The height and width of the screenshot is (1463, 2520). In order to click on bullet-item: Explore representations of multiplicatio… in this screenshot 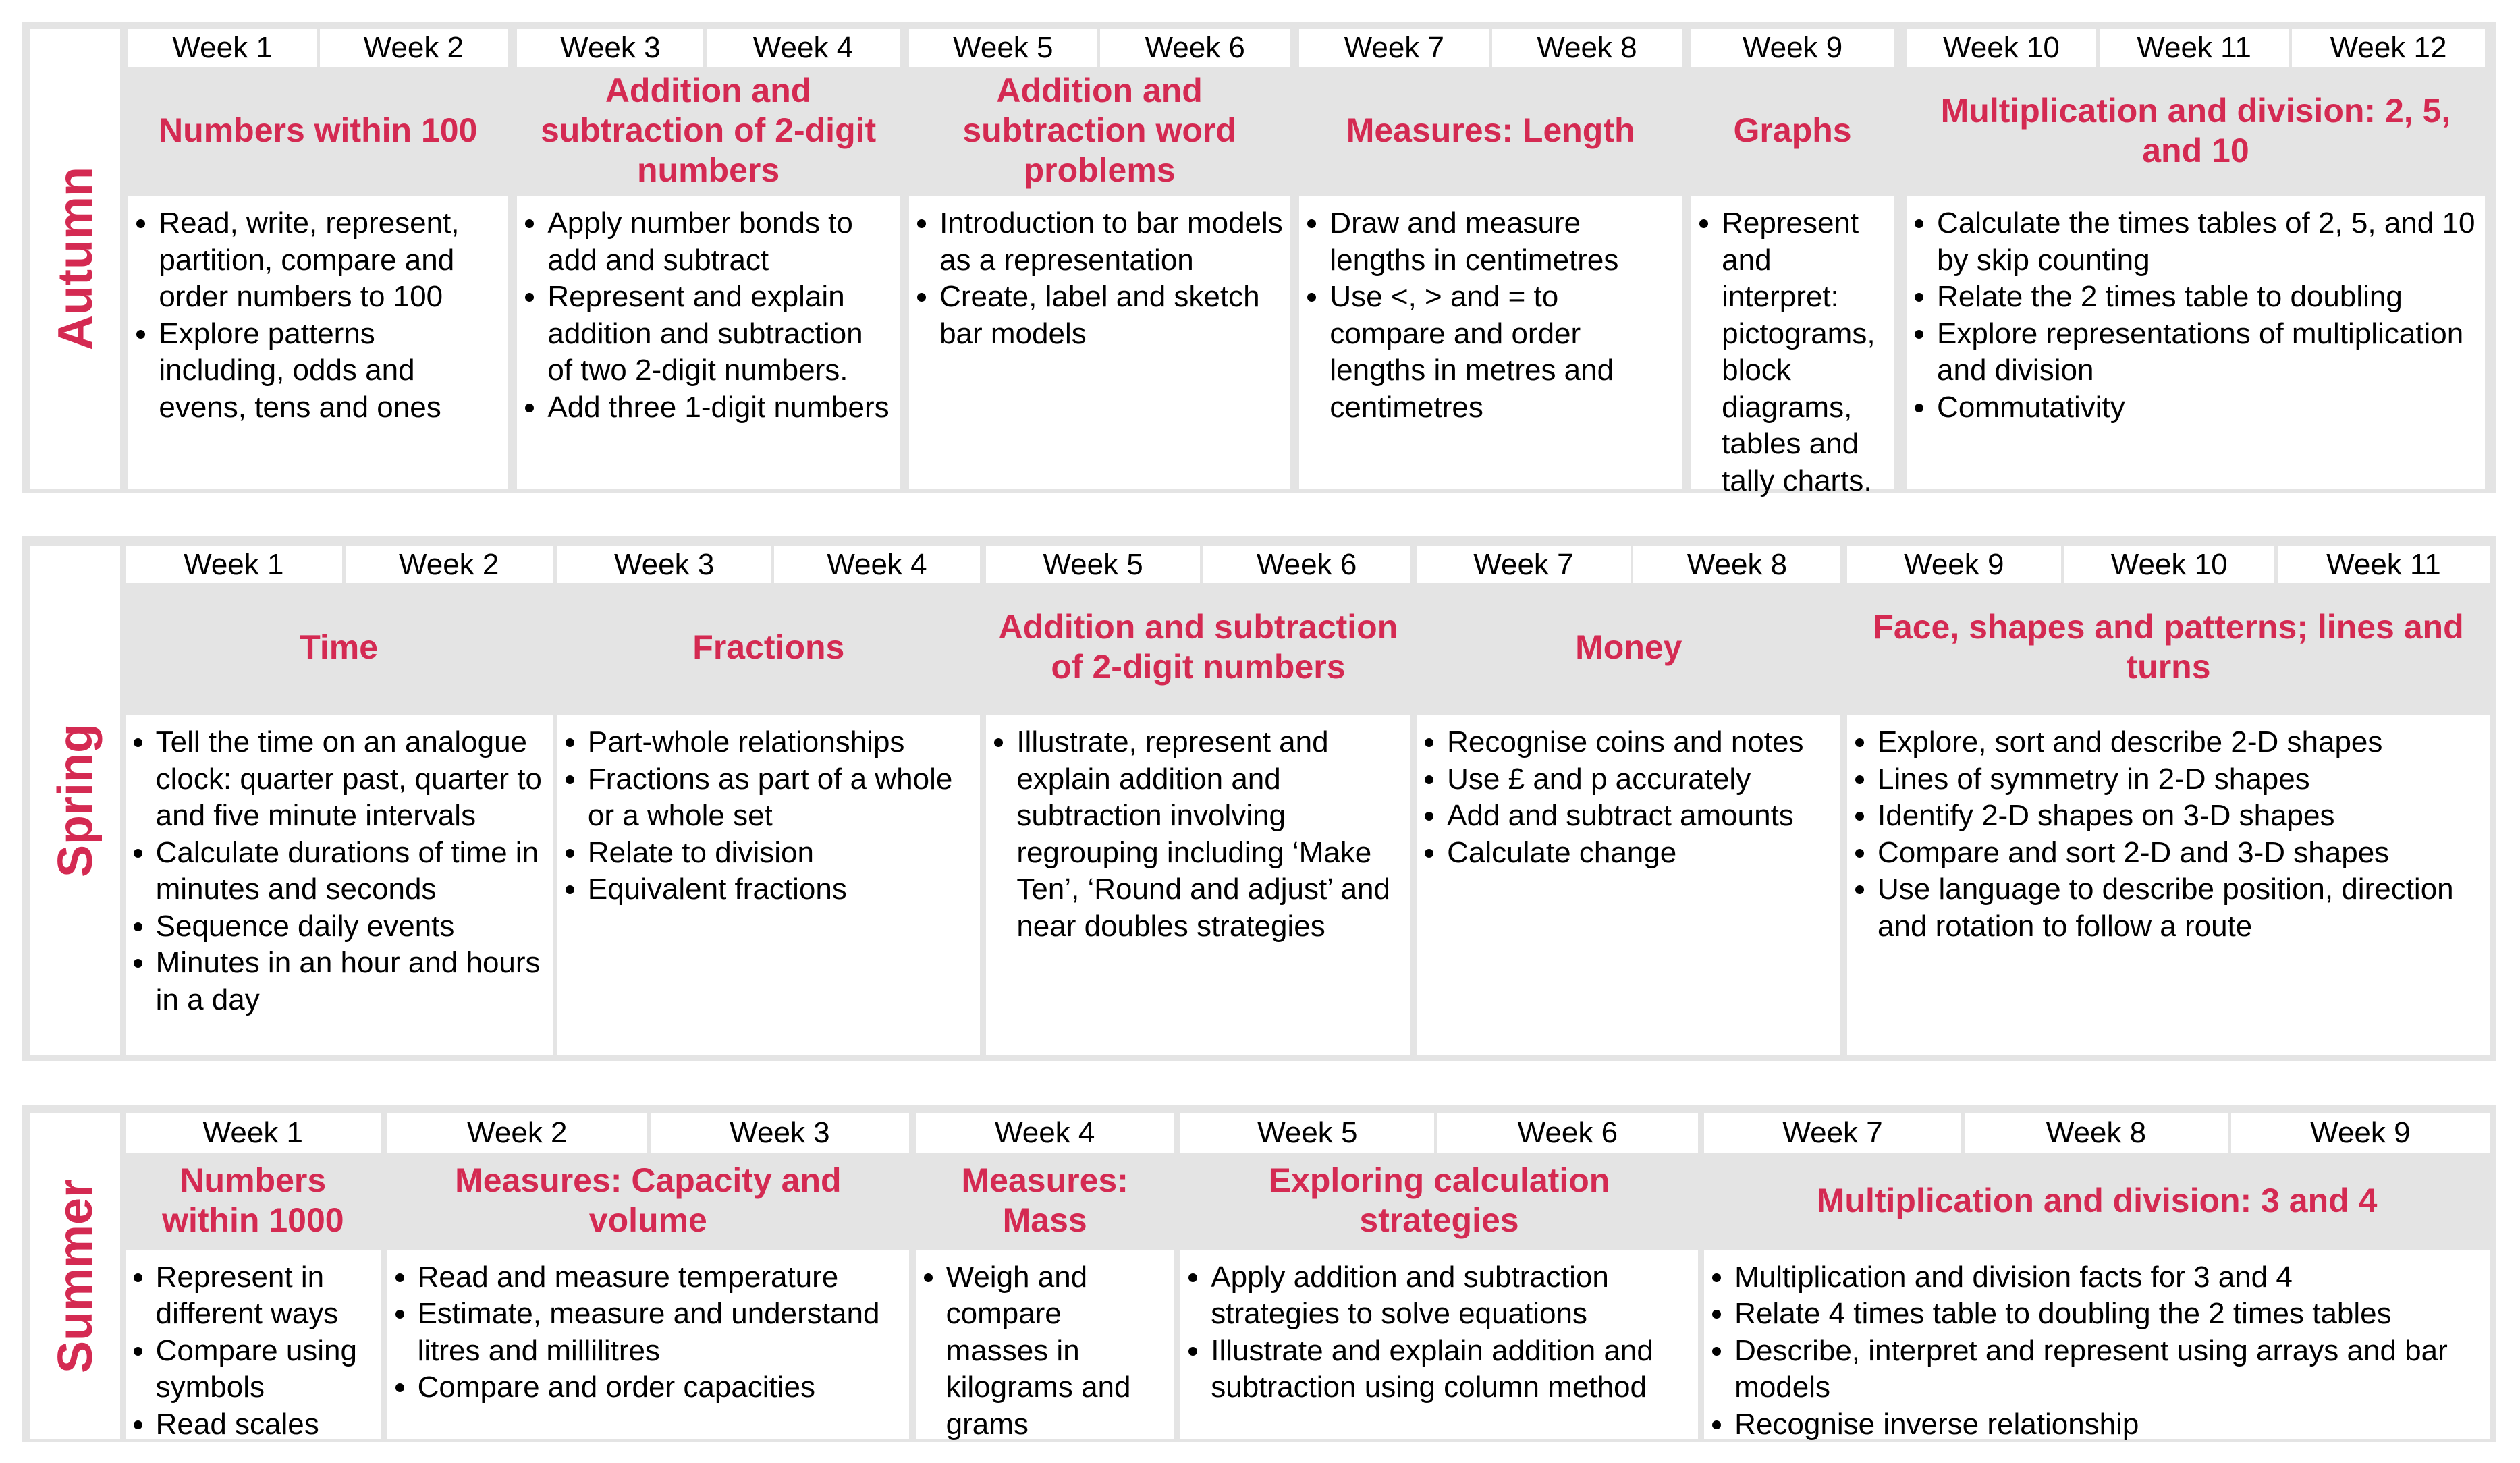, I will do `click(2207, 352)`.